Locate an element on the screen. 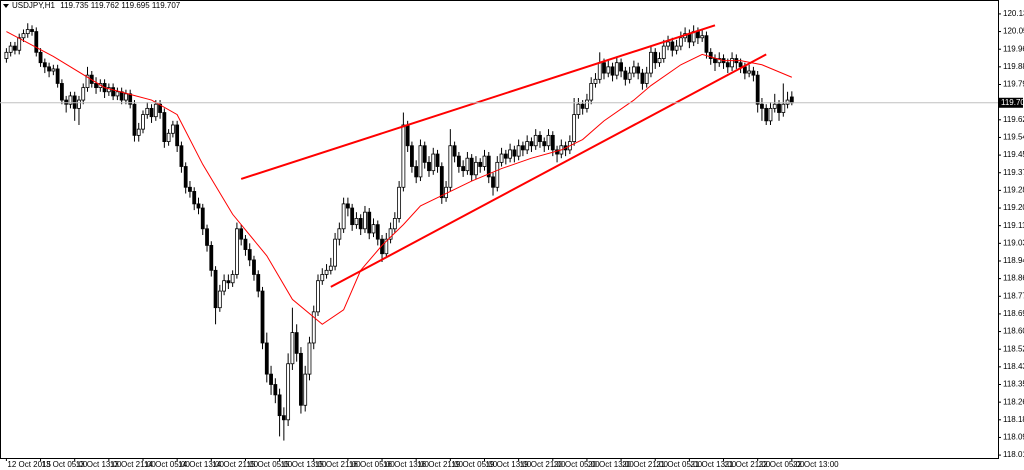 The width and height of the screenshot is (1024, 470). y-tick-label: 118.690 is located at coordinates (1013, 313).